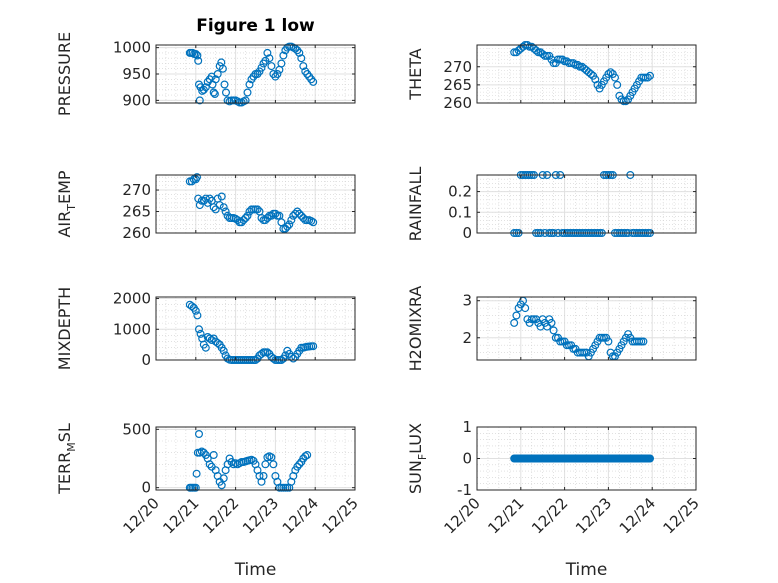 This screenshot has width=778, height=583. Describe the element at coordinates (460, 212) in the screenshot. I see `y-tick-label: 0.1` at that location.